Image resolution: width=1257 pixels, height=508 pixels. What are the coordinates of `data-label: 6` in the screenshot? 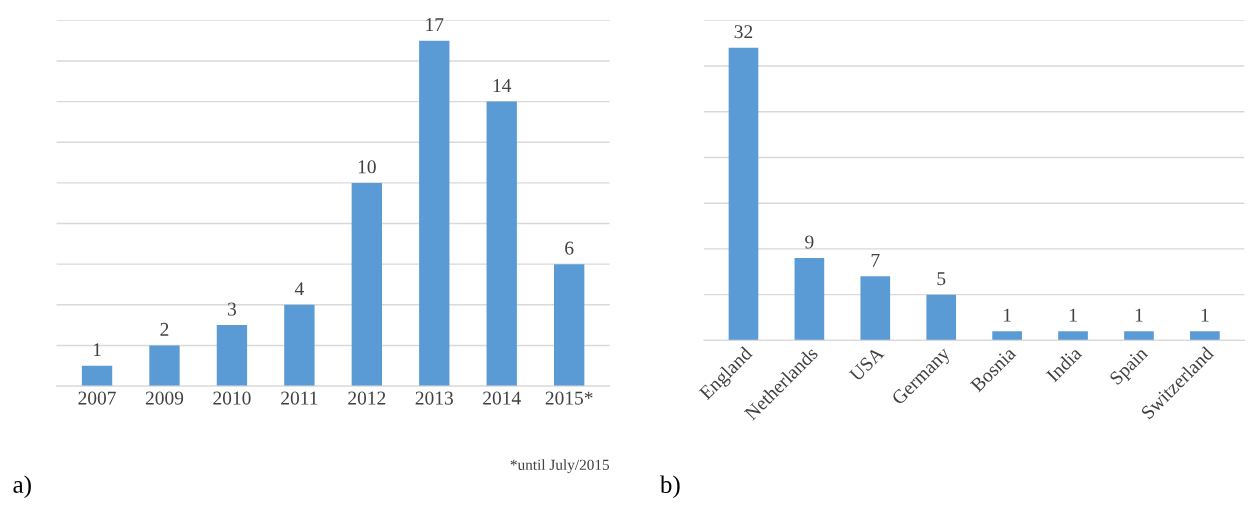 It's located at (569, 248).